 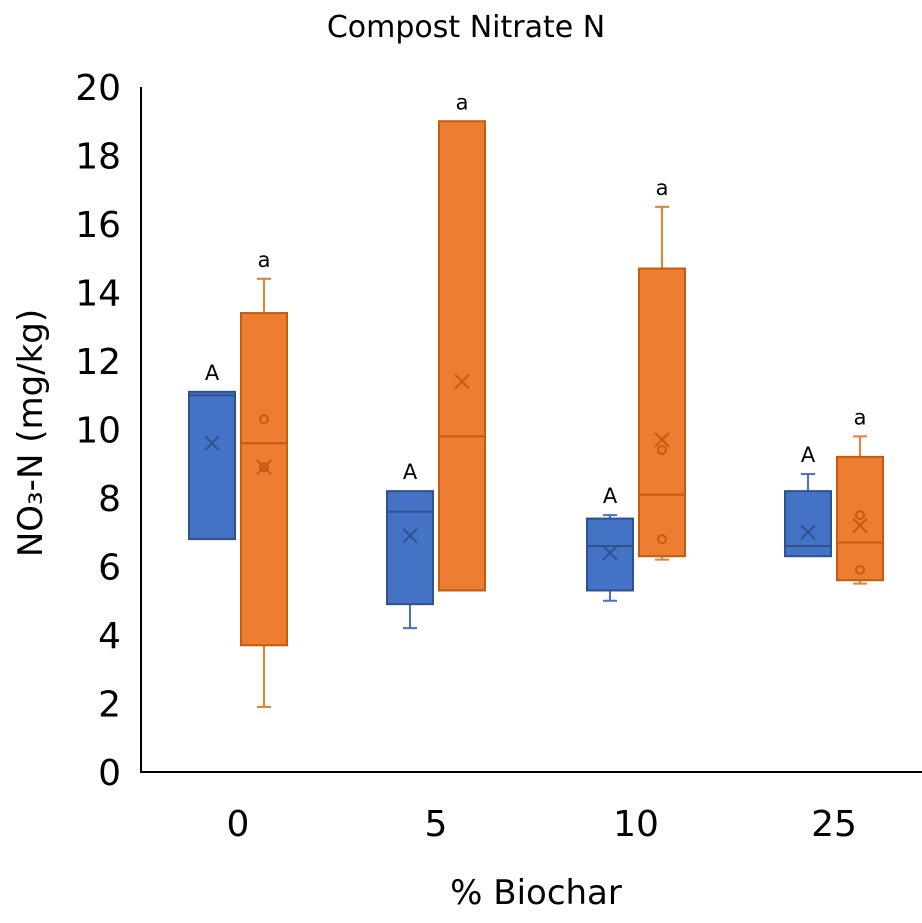 What do you see at coordinates (98, 362) in the screenshot?
I see `y-tick-label: 12` at bounding box center [98, 362].